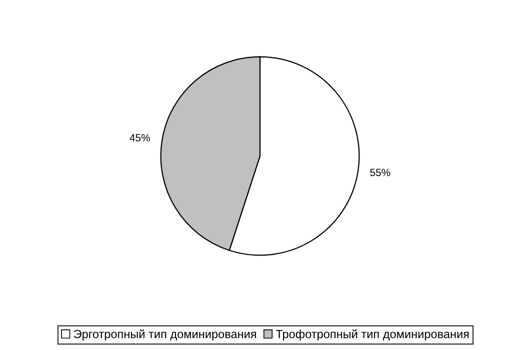 This screenshot has height=350, width=531. I want to click on legend-label: Эрготропный тип доминирования, so click(165, 335).